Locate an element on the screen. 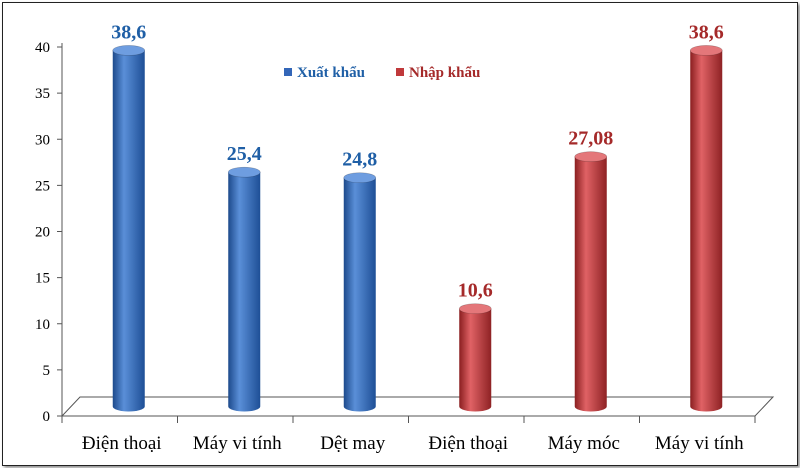 This screenshot has height=468, width=800. y-tick-label: 30 is located at coordinates (42, 140).